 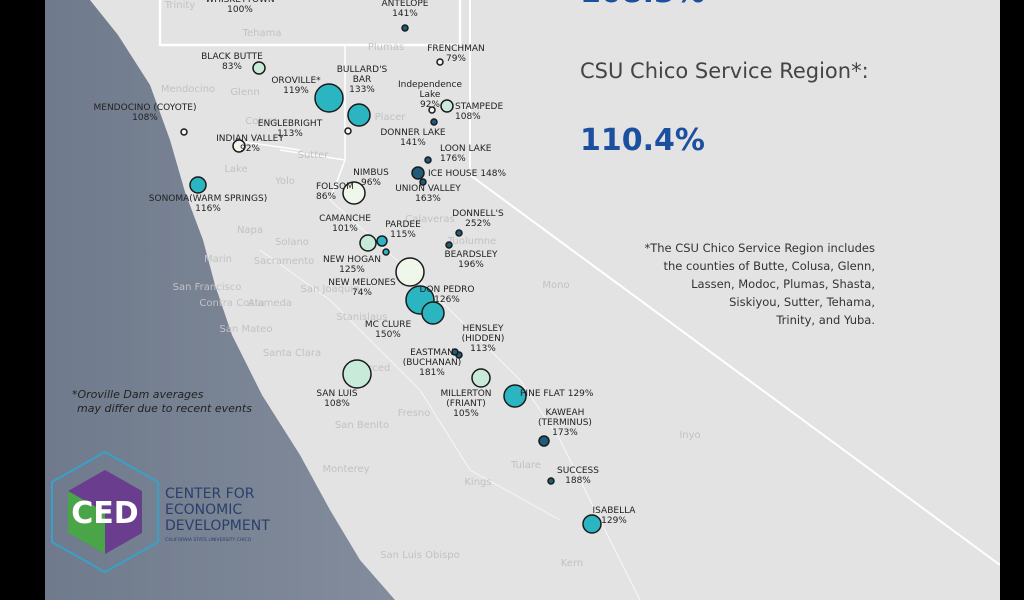 I want to click on reservoir-name: (TERMINUS), so click(x=565, y=423).